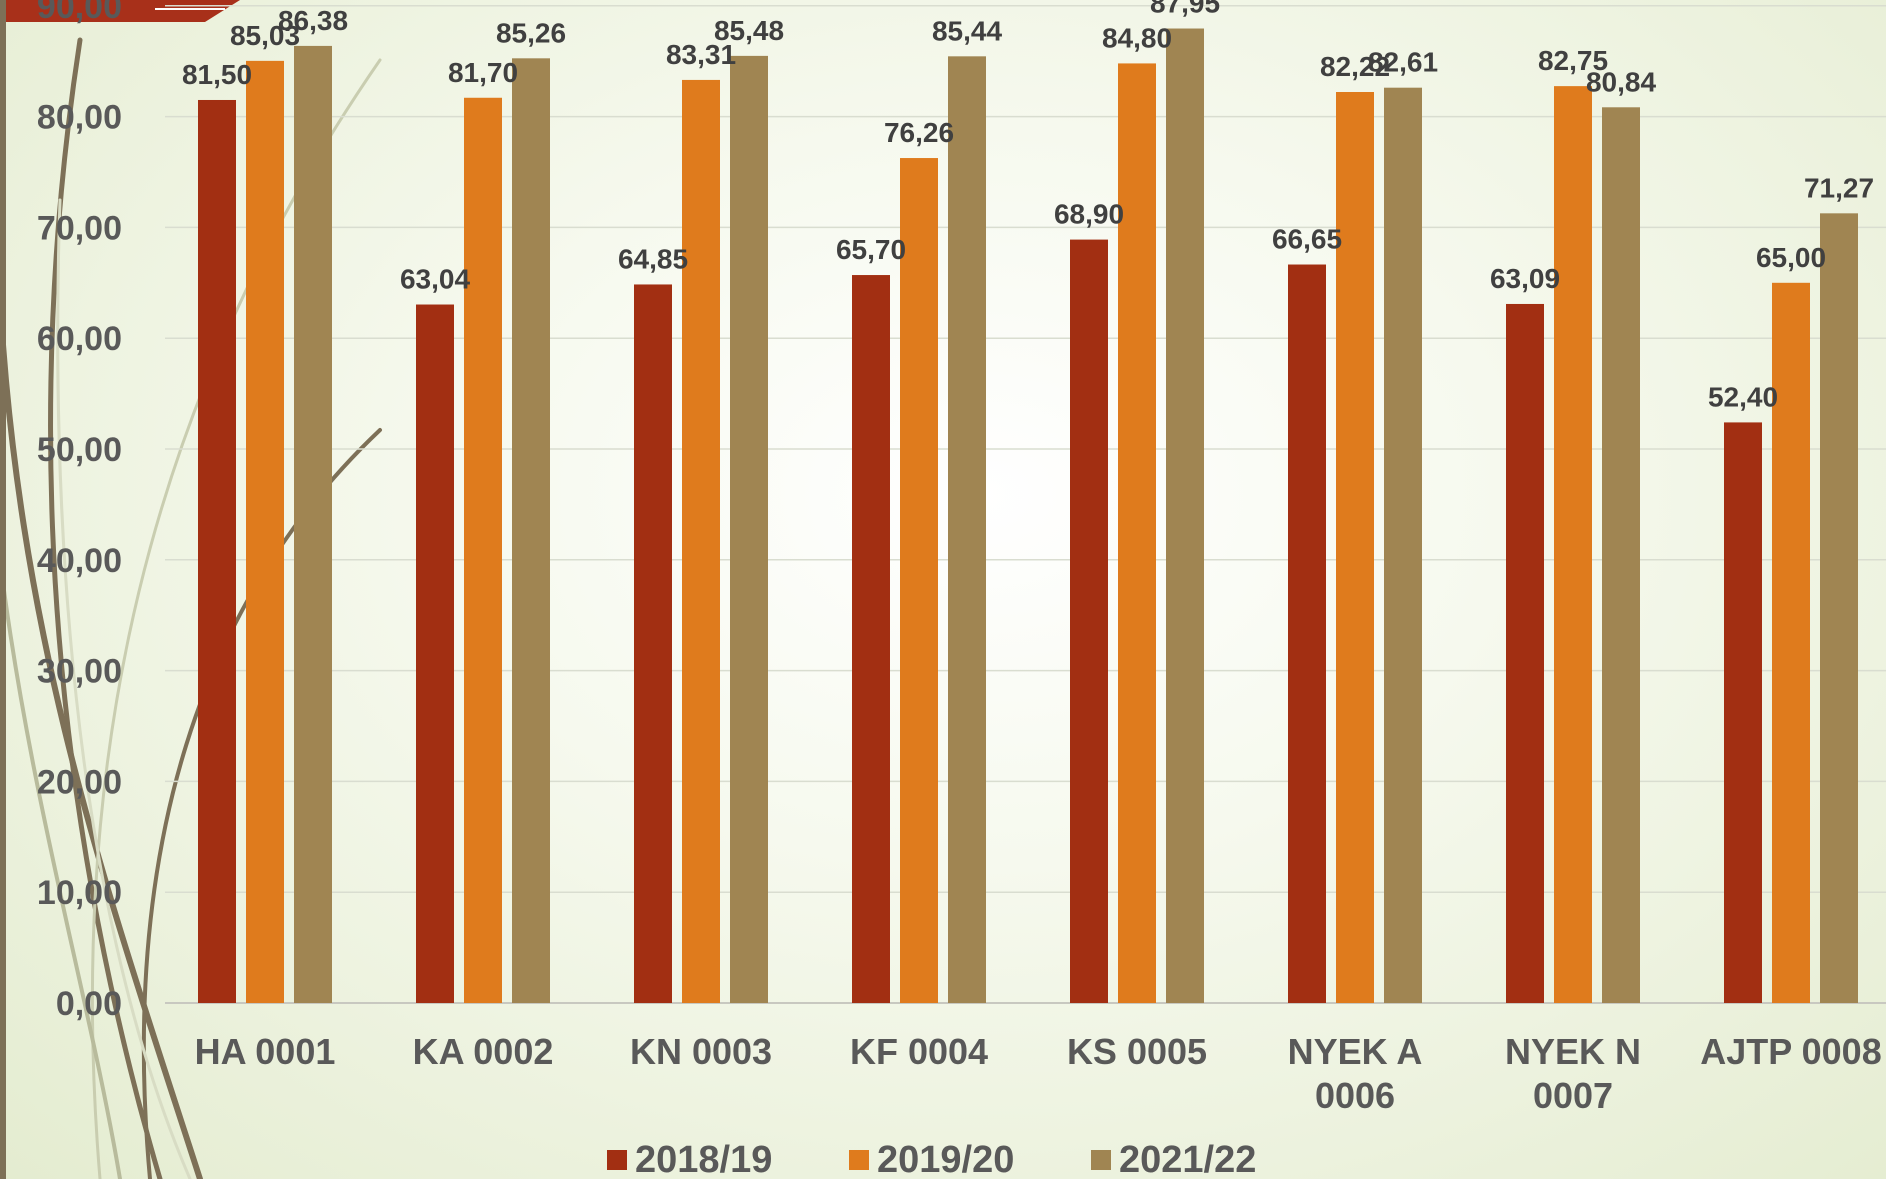 The height and width of the screenshot is (1179, 1886). Describe the element at coordinates (1743, 396) in the screenshot. I see `data-label: 52,40` at that location.